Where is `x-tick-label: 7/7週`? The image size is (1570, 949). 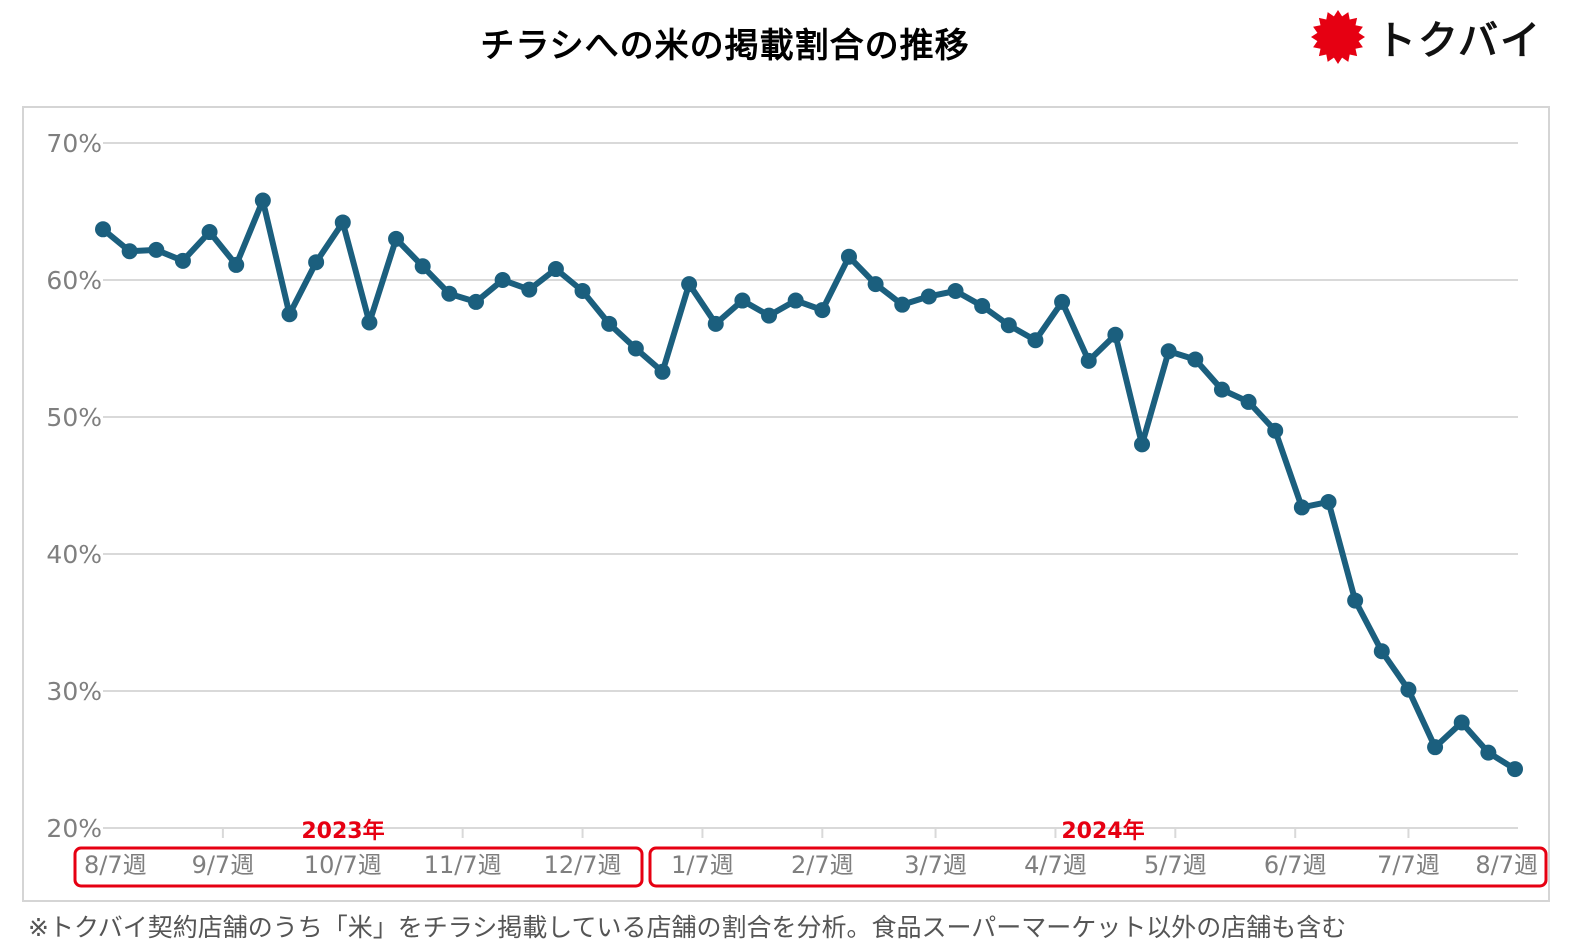
x-tick-label: 7/7週 is located at coordinates (1408, 865).